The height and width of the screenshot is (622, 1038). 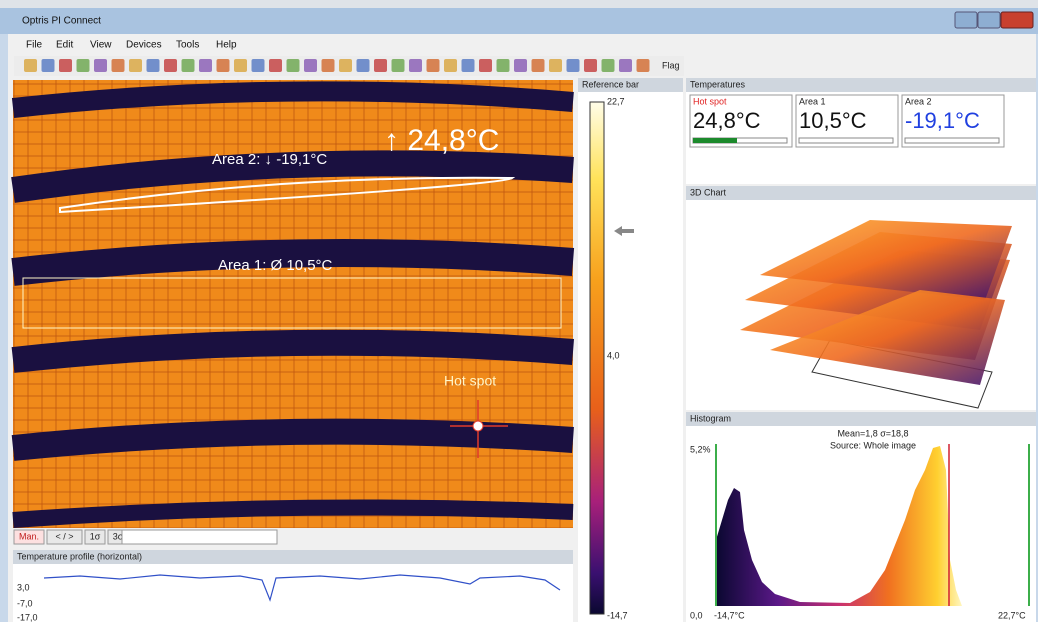 I want to click on area2-label: Area 2: ↓ -19,1°C, so click(x=269, y=159).